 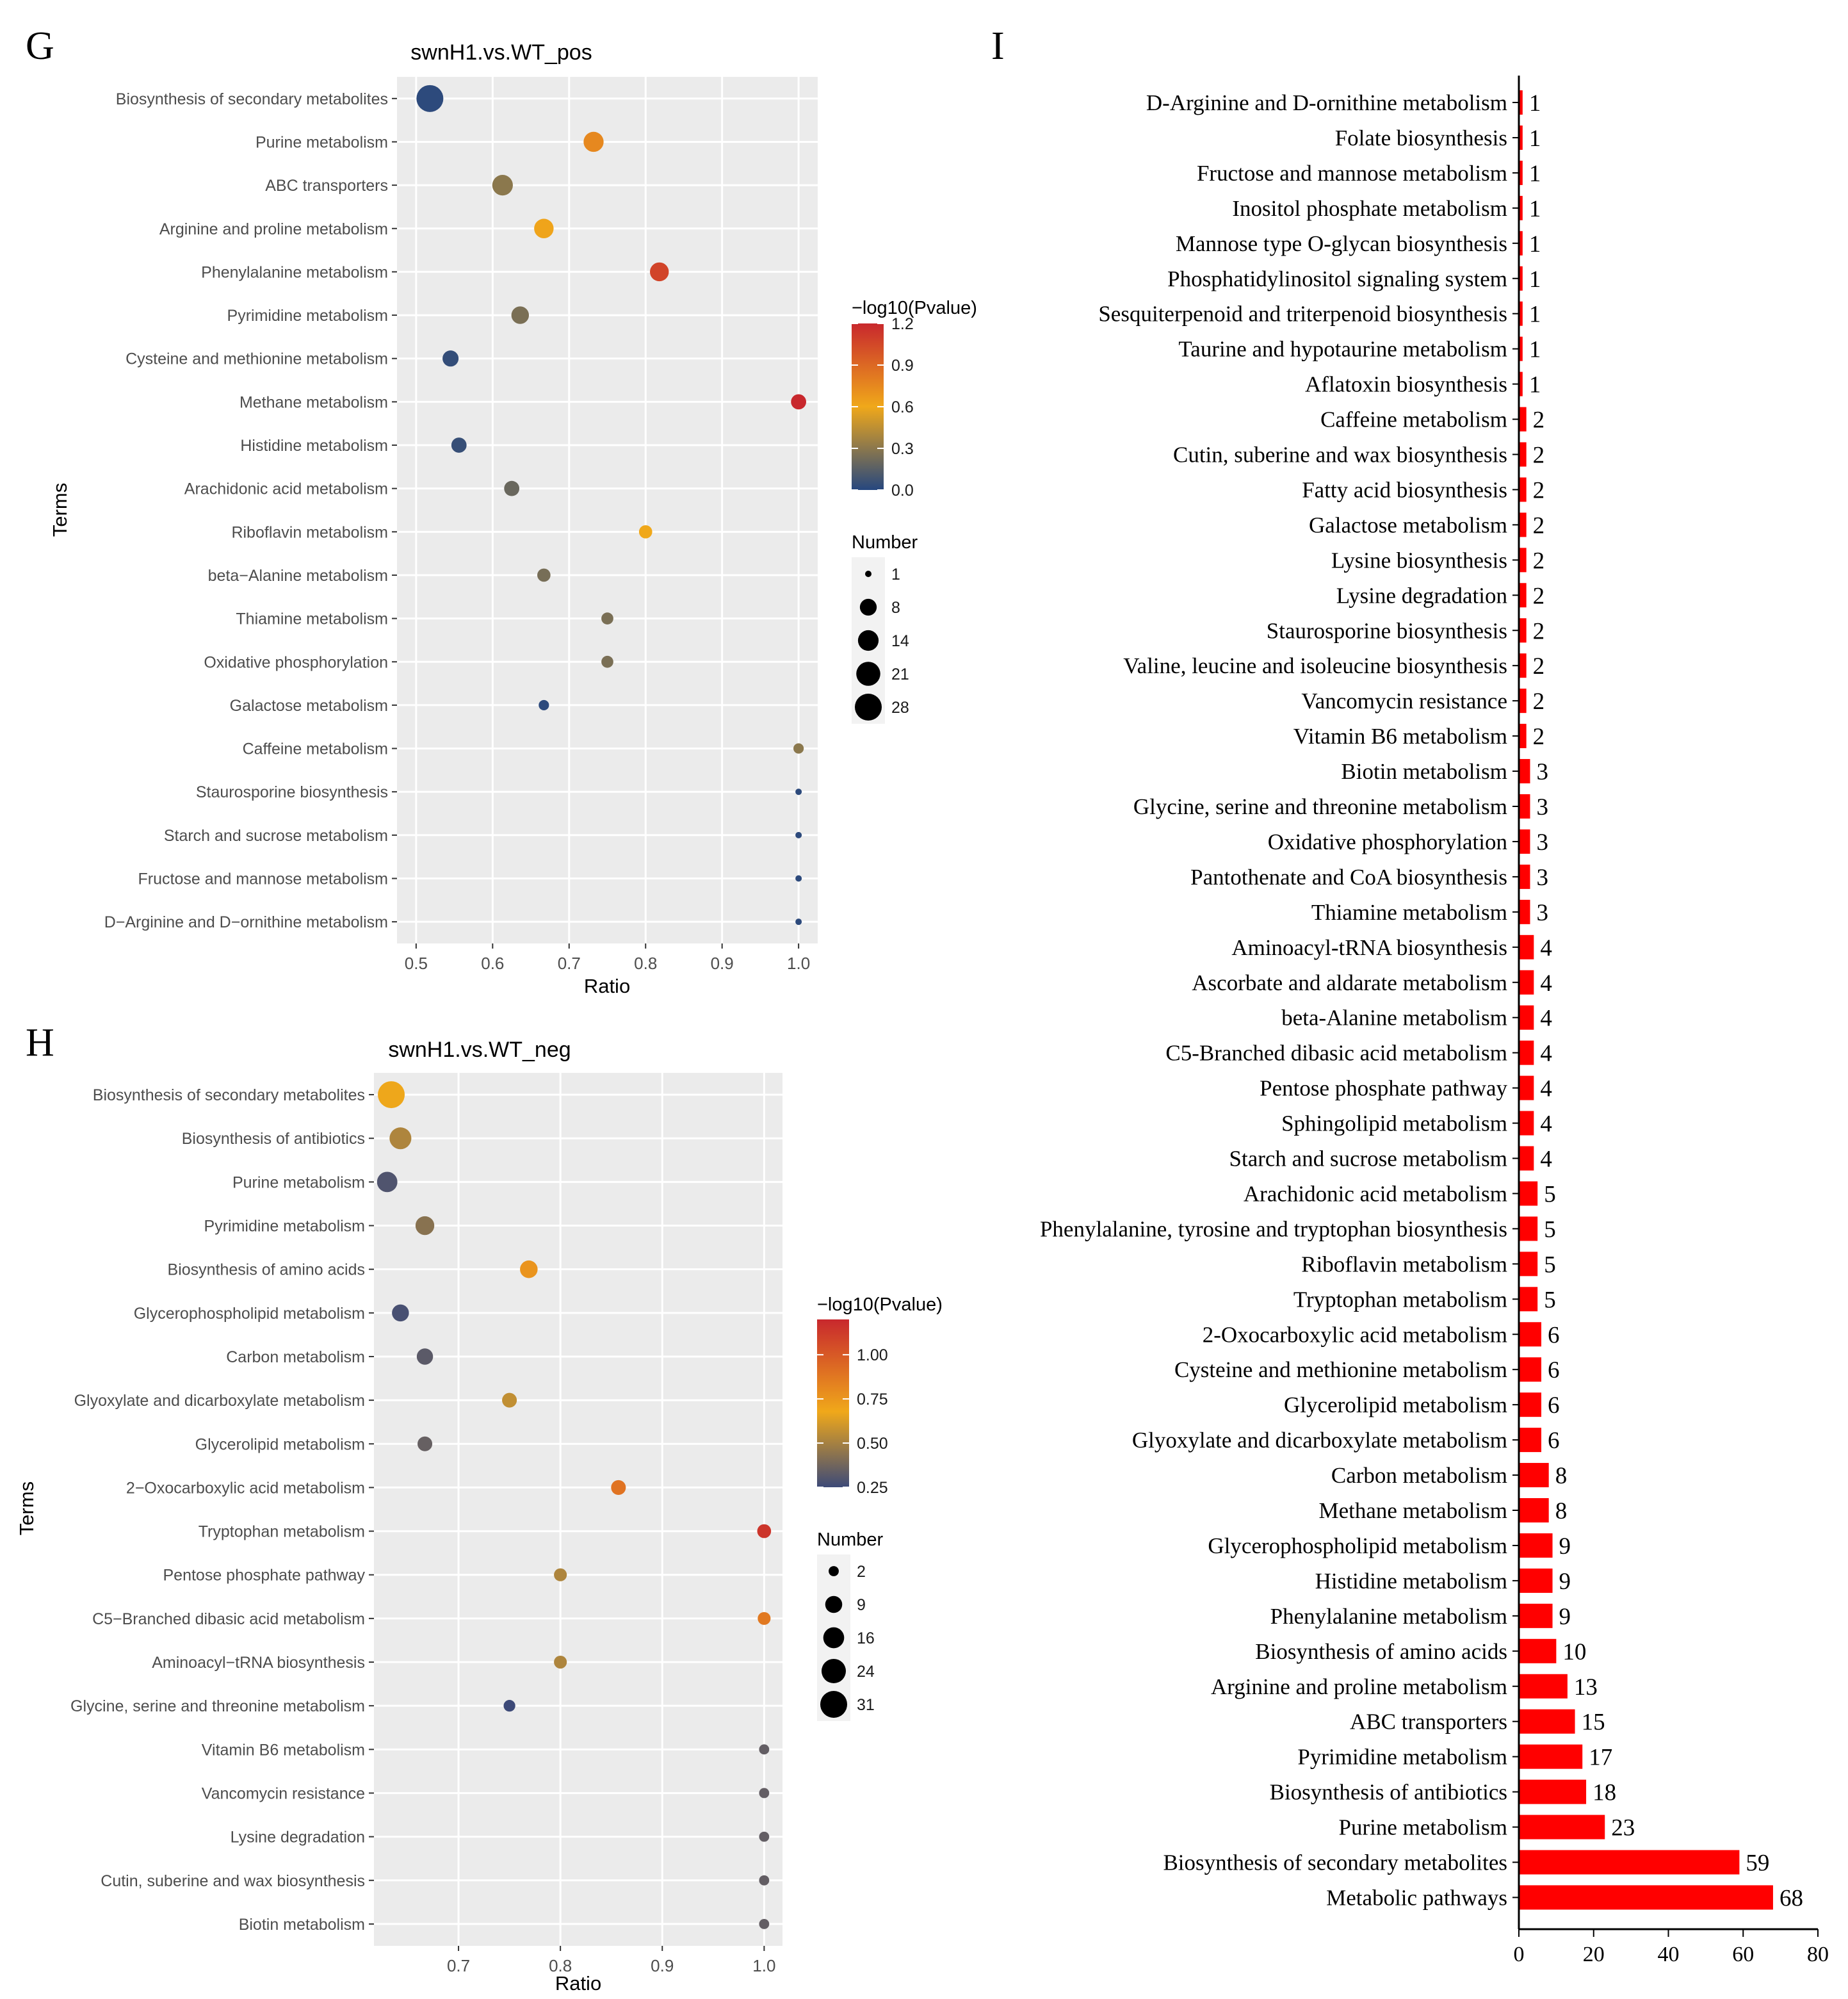 What do you see at coordinates (501, 52) in the screenshot?
I see `panel-g-title: swnH1.vs.WT_pos` at bounding box center [501, 52].